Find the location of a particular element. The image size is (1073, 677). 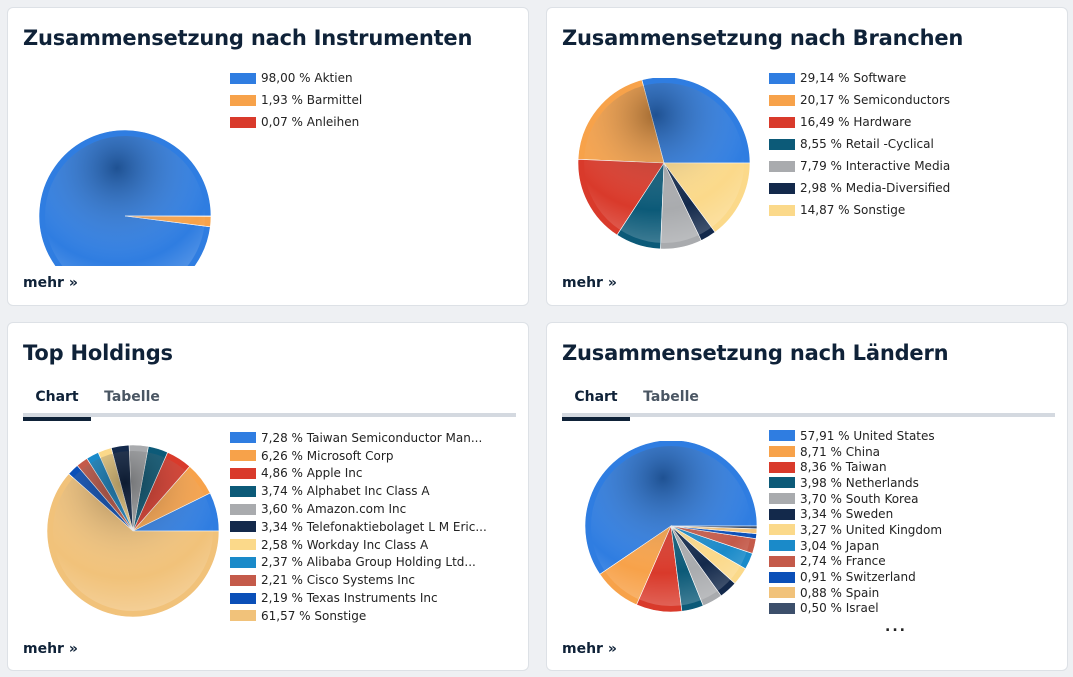

legend-item-spain: 0,88 % Spain is located at coordinates (855, 593).